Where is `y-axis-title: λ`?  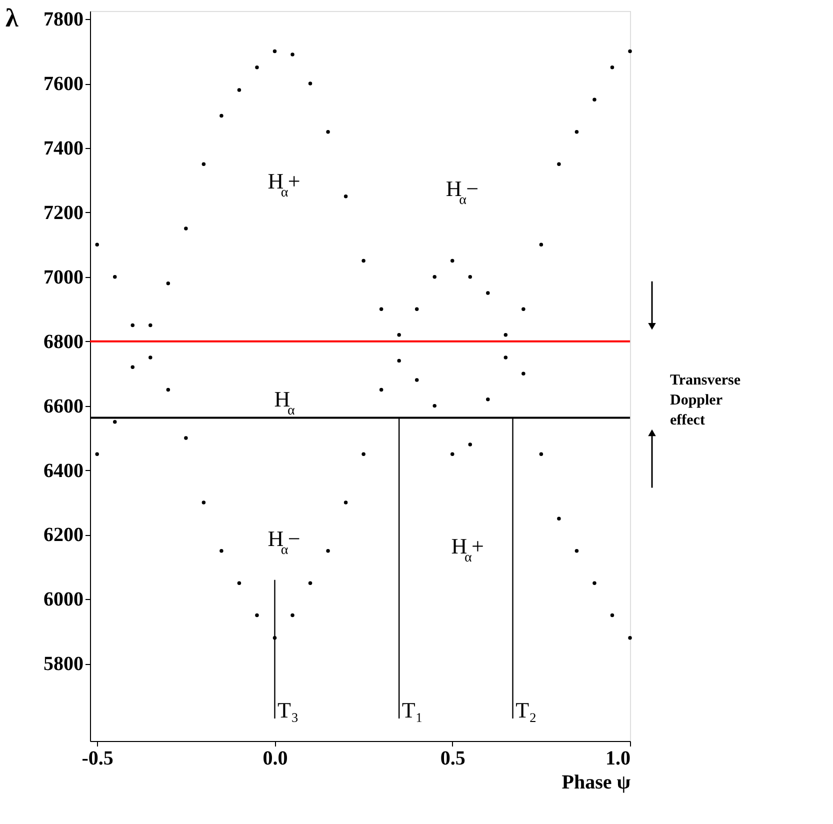
y-axis-title: λ is located at coordinates (12, 18).